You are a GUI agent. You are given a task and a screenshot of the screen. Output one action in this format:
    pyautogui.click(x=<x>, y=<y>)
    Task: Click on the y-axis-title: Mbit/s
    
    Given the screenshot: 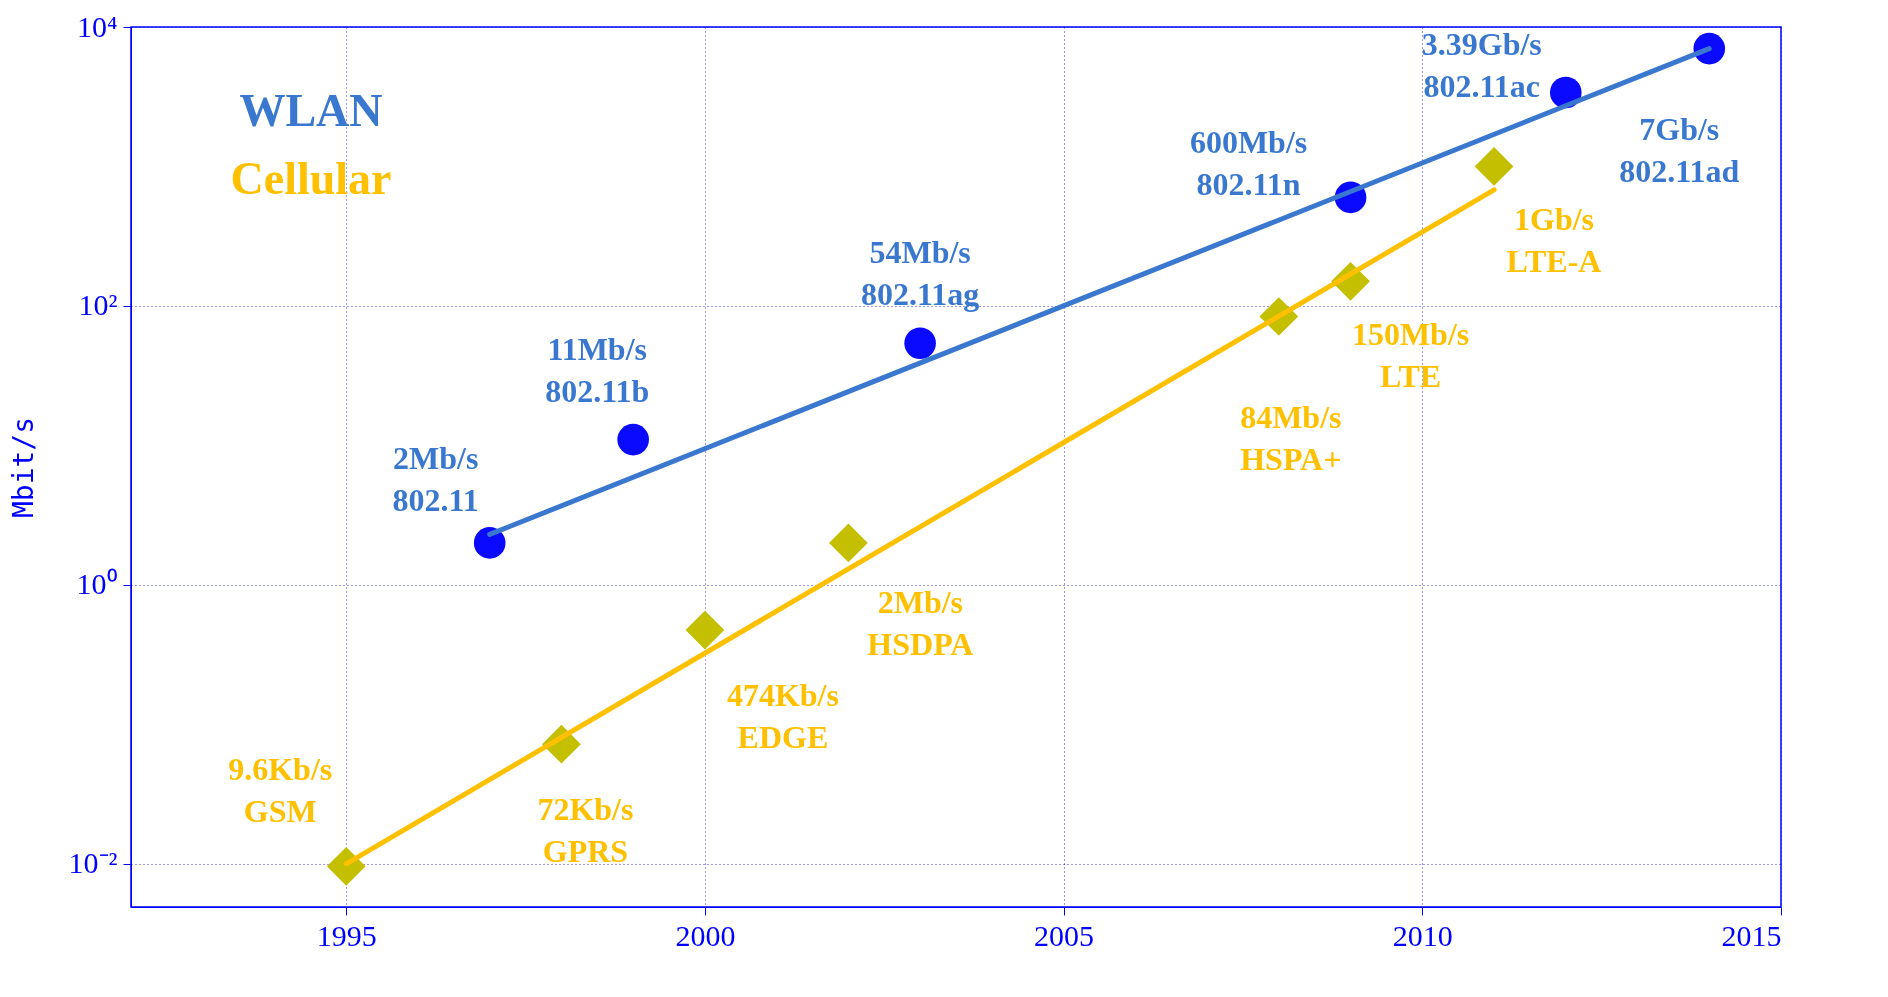 What is the action you would take?
    pyautogui.click(x=23, y=467)
    